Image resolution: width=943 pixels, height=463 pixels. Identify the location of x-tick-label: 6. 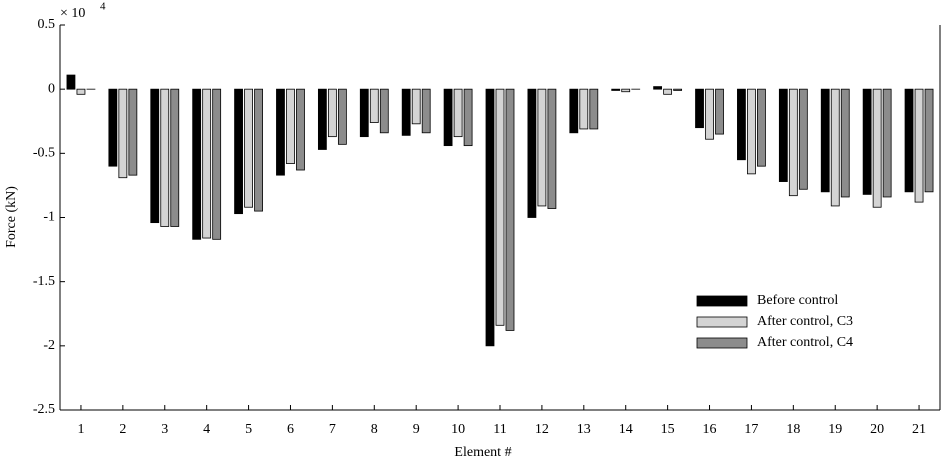
(290, 429).